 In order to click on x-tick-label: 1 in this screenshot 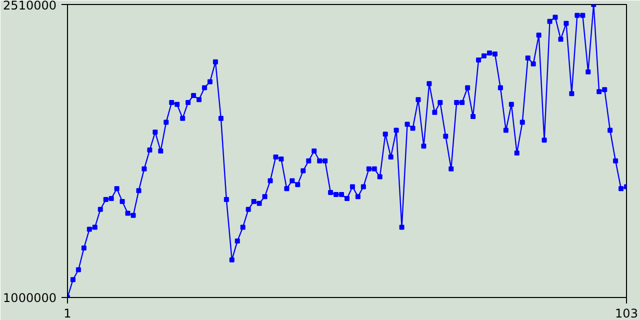, I will do `click(68, 313)`.